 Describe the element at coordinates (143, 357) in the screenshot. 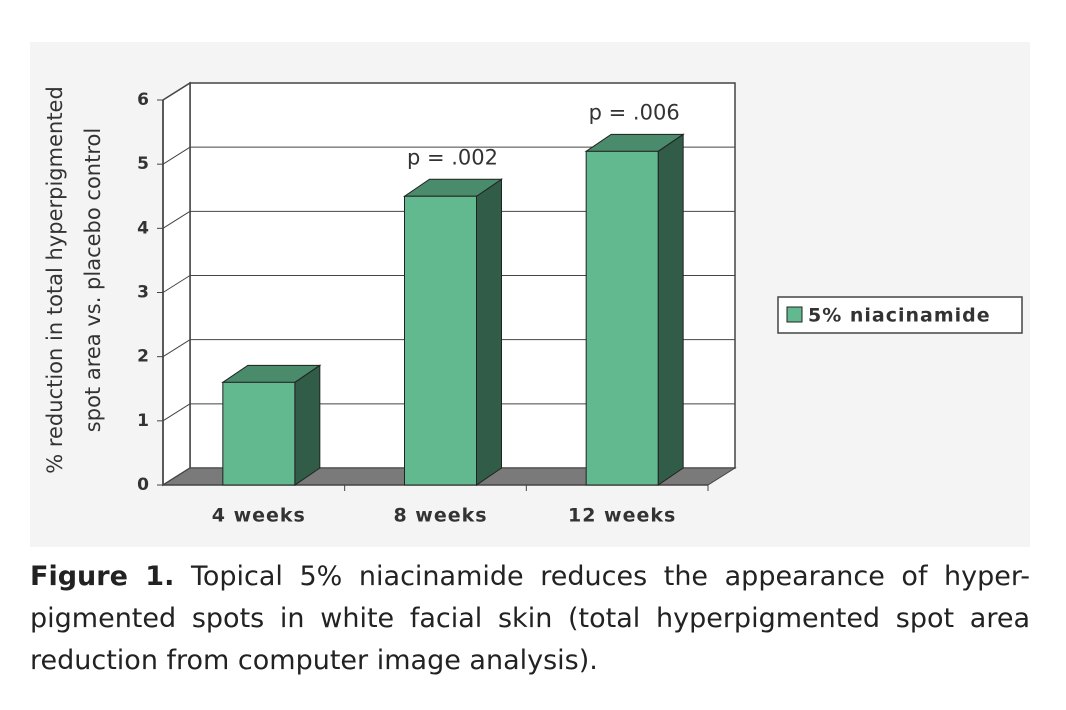

I see `y-tick-label: 2` at that location.